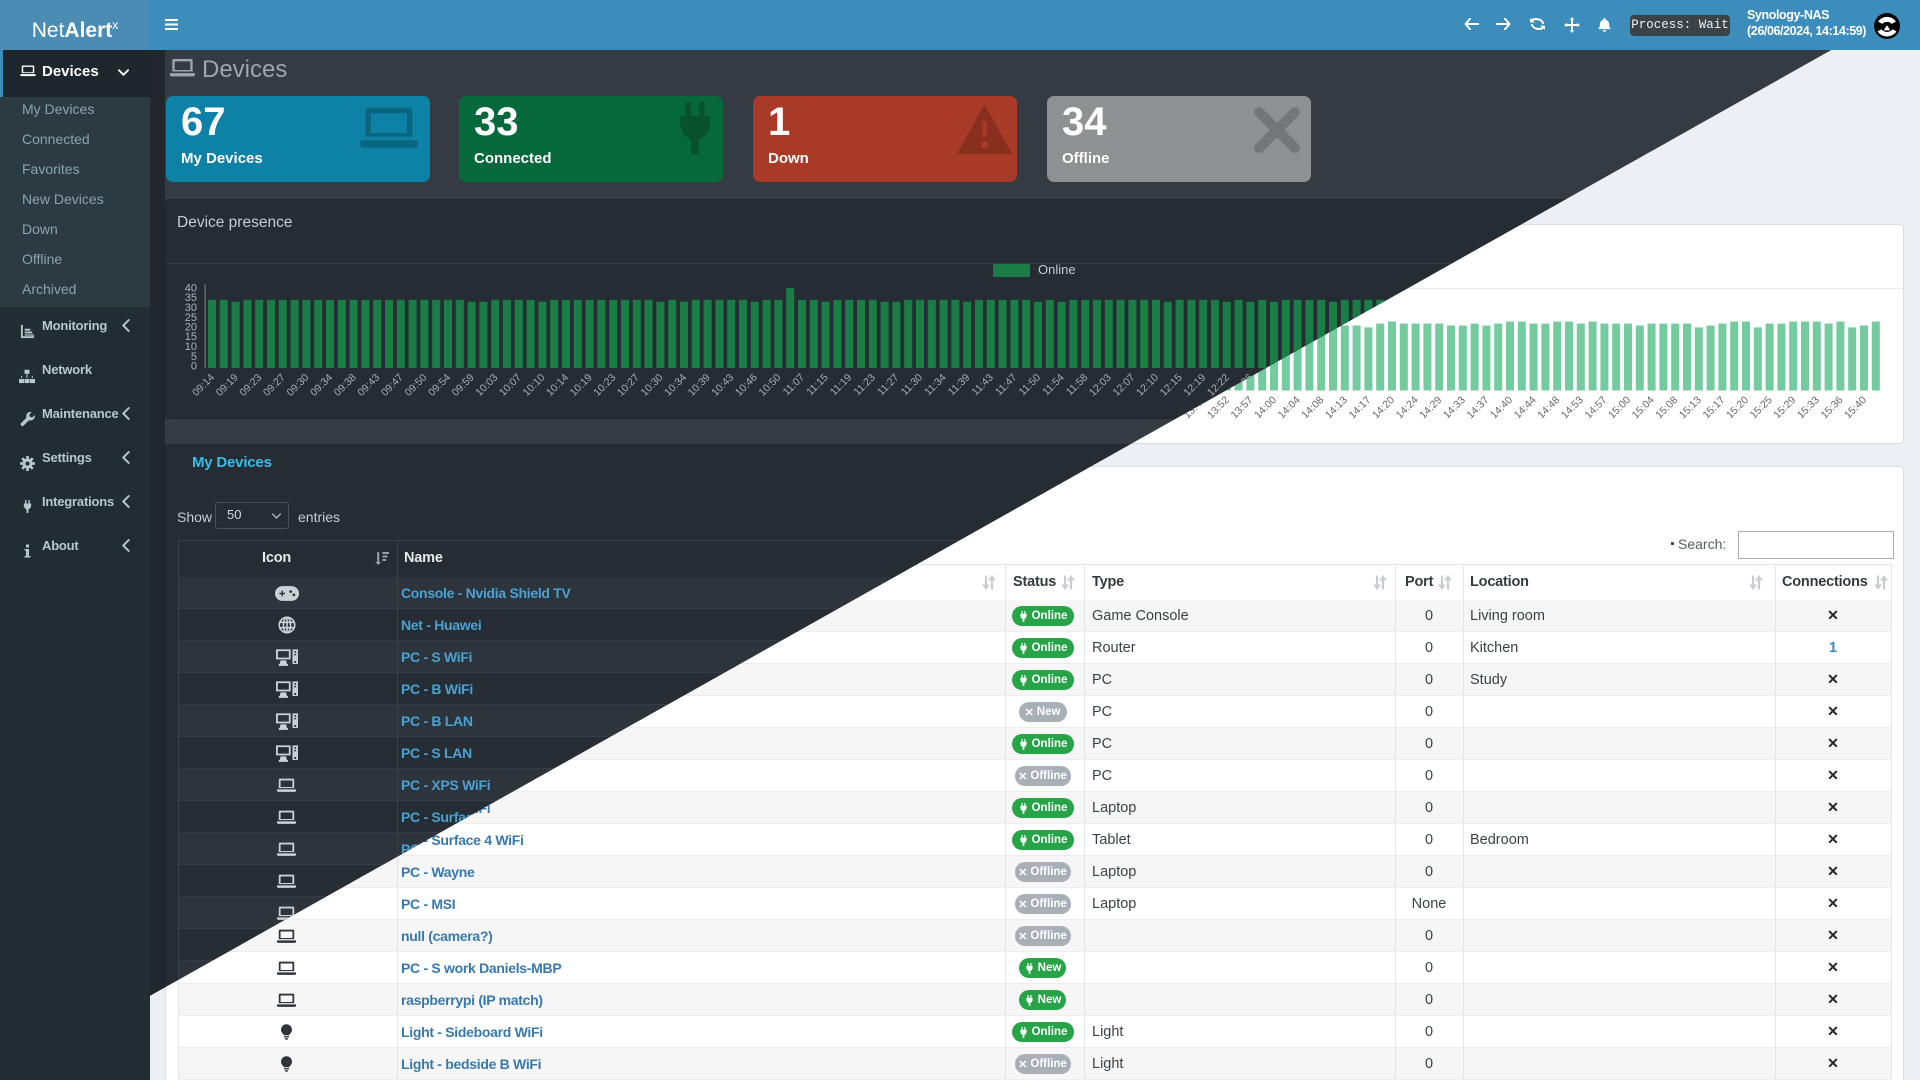  Describe the element at coordinates (794, 385) in the screenshot. I see `svg-text: 11:07` at that location.